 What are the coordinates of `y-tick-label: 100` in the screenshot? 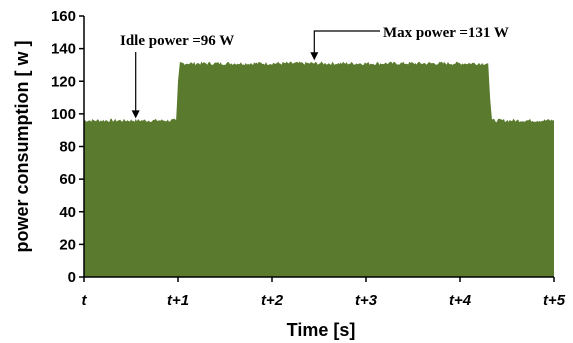 It's located at (63, 114).